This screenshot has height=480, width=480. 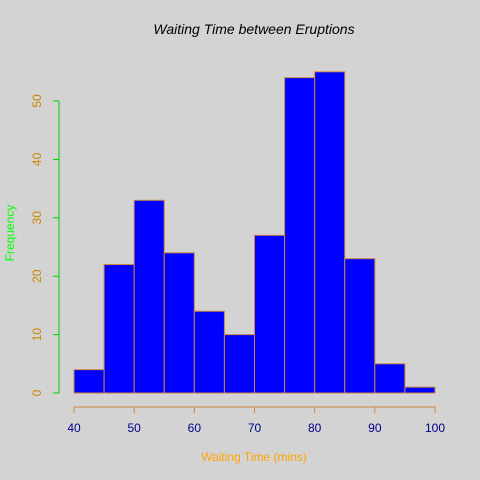 What do you see at coordinates (435, 428) in the screenshot?
I see `x-tick-label: 100` at bounding box center [435, 428].